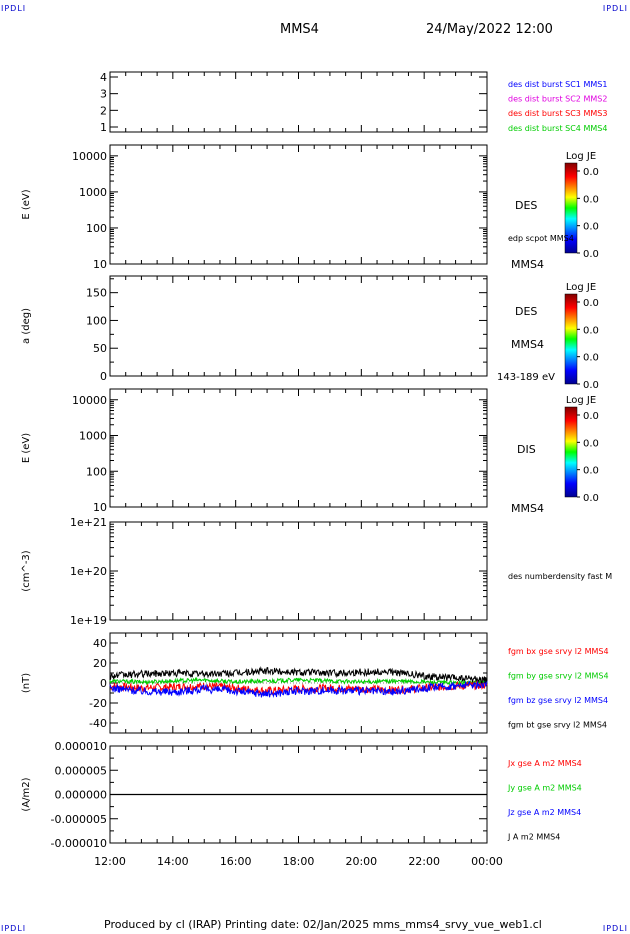  I want to click on corner-mark-bottom-left: IPDLI, so click(14, 928).